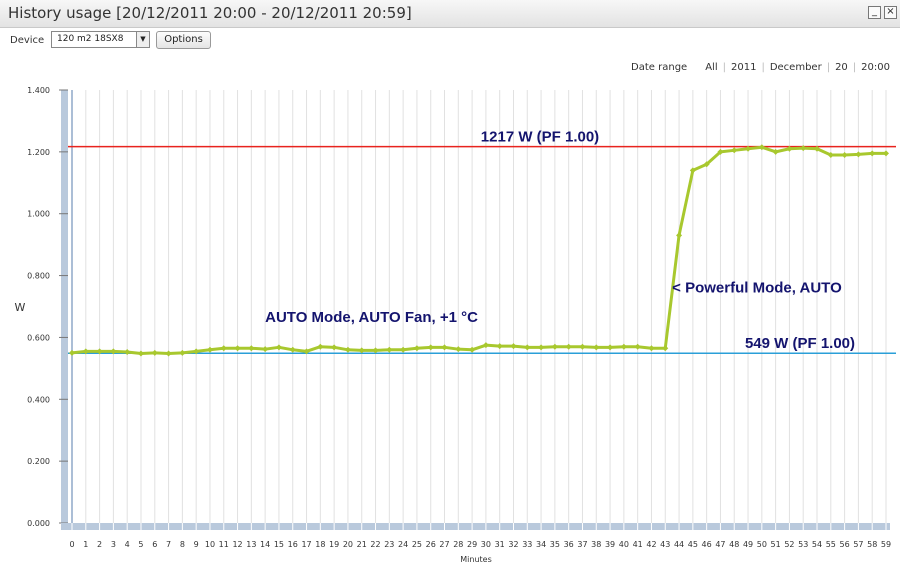  I want to click on date-range-hour: 20:00, so click(875, 67).